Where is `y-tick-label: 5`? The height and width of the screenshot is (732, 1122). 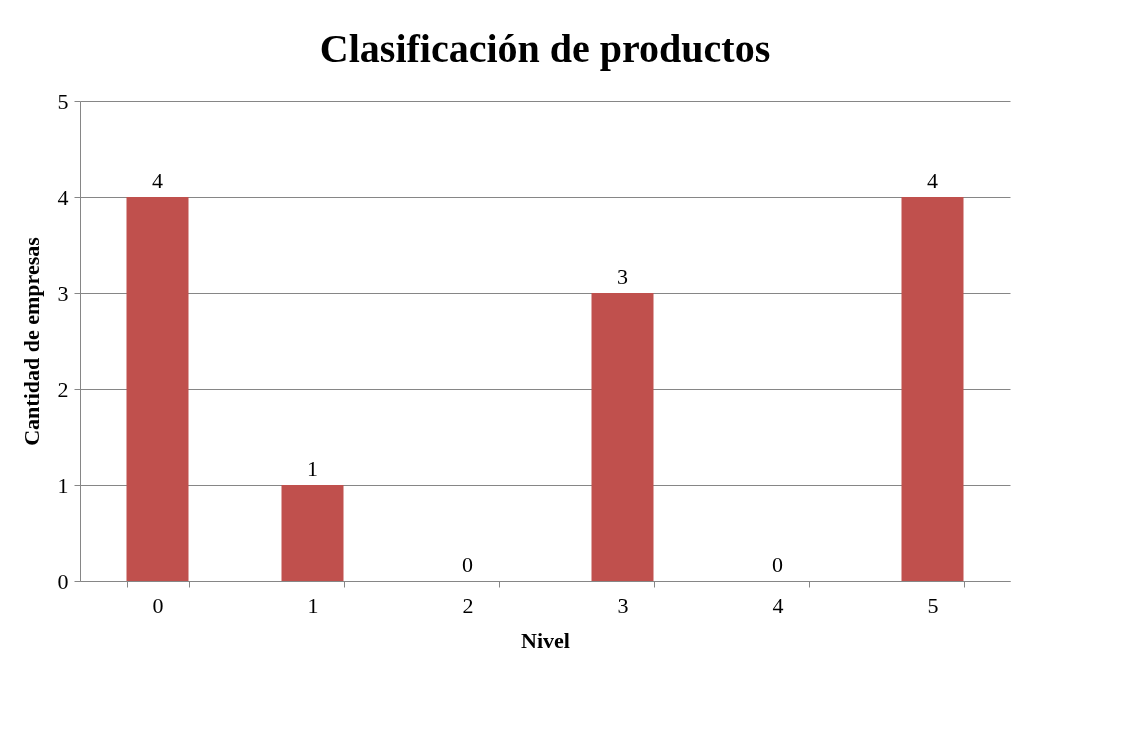
y-tick-label: 5 is located at coordinates (63, 101).